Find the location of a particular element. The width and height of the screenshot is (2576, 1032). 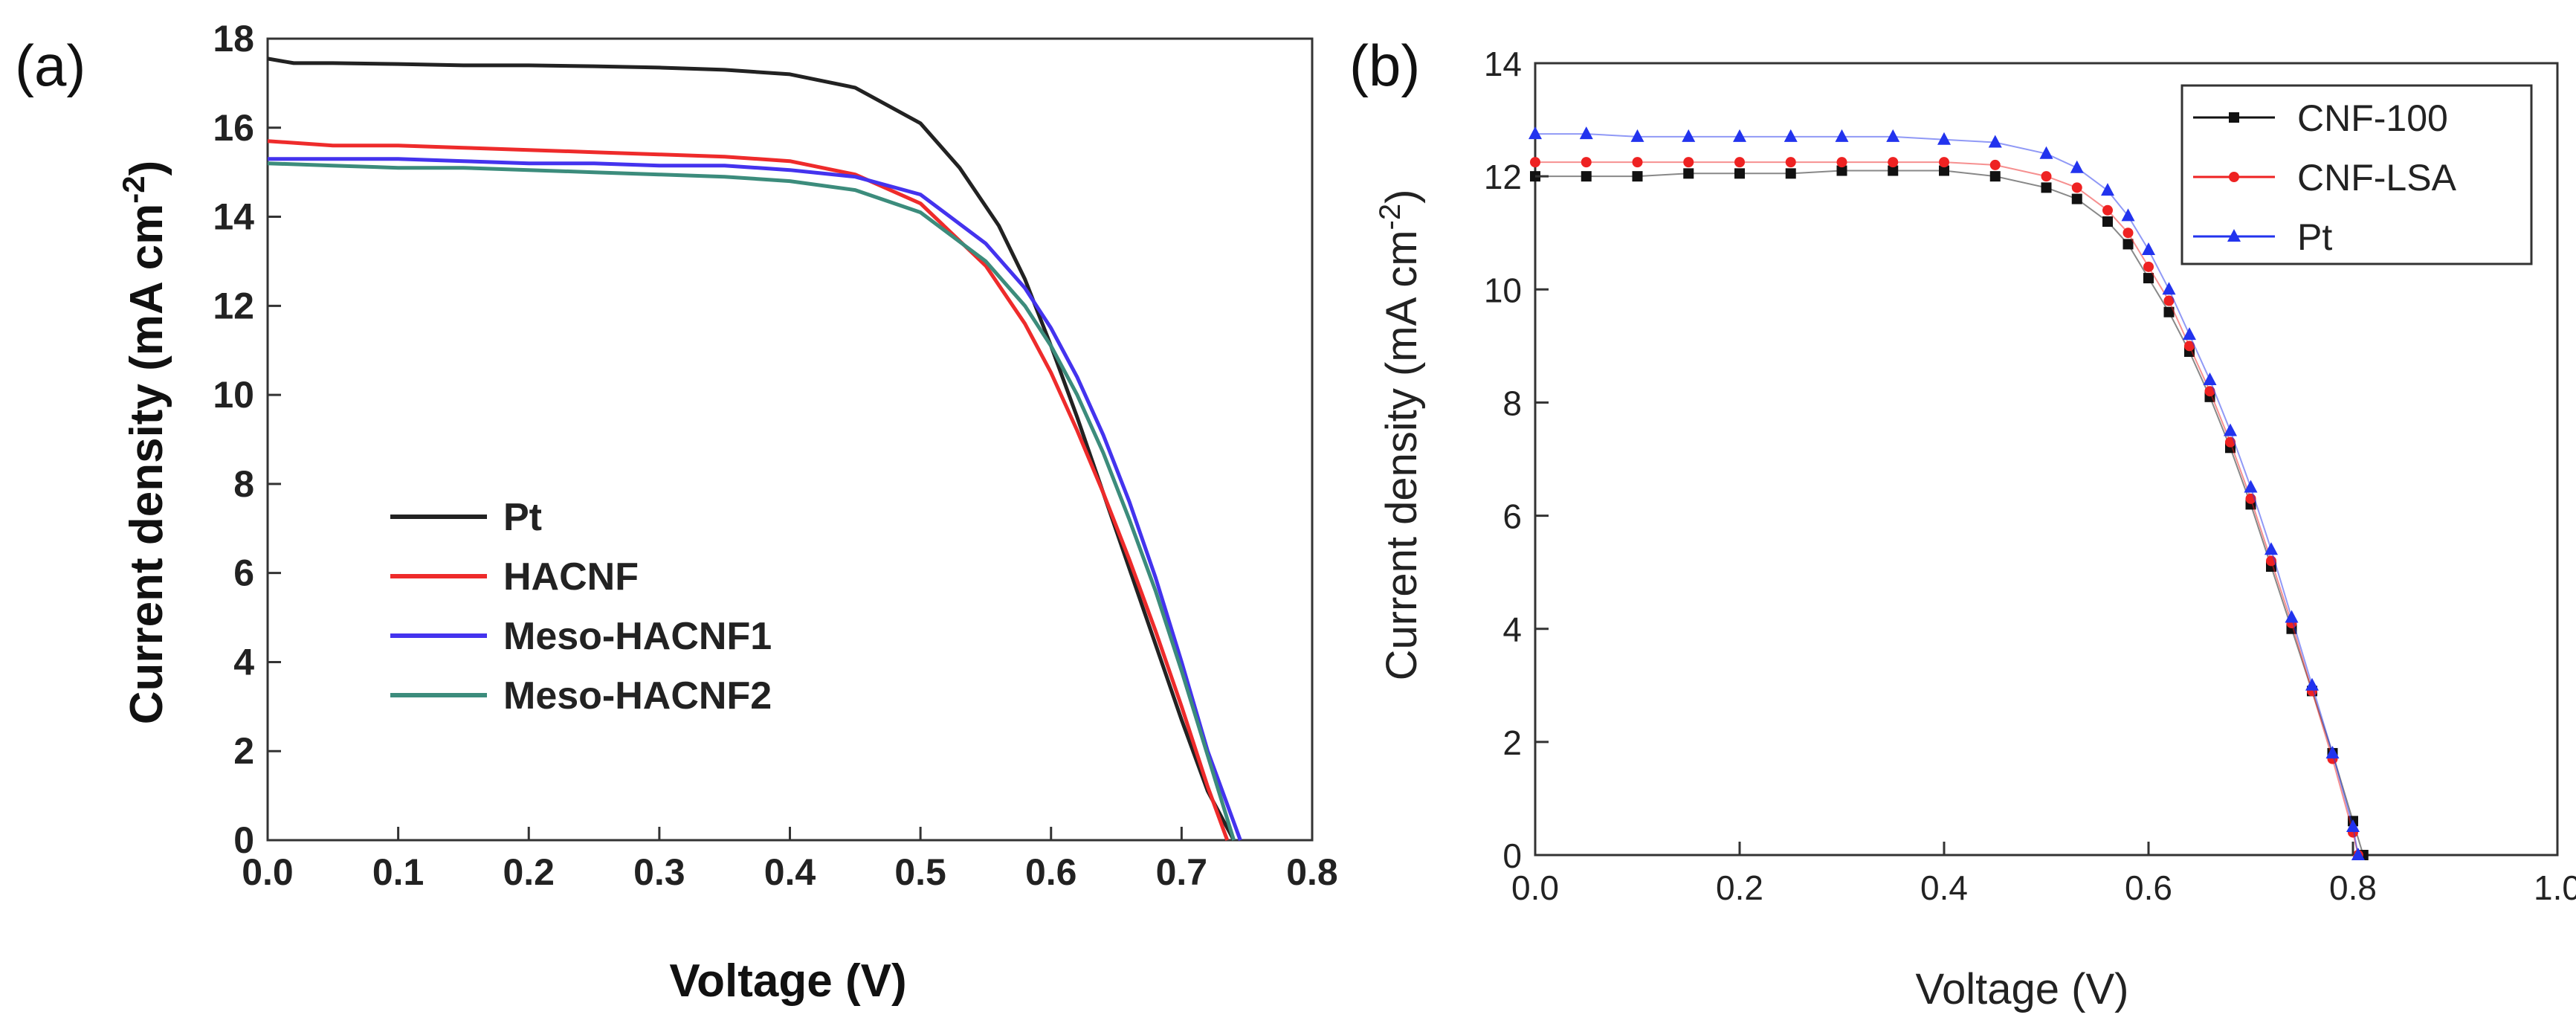

b-x-tick-label: 0.8 is located at coordinates (2353, 887).